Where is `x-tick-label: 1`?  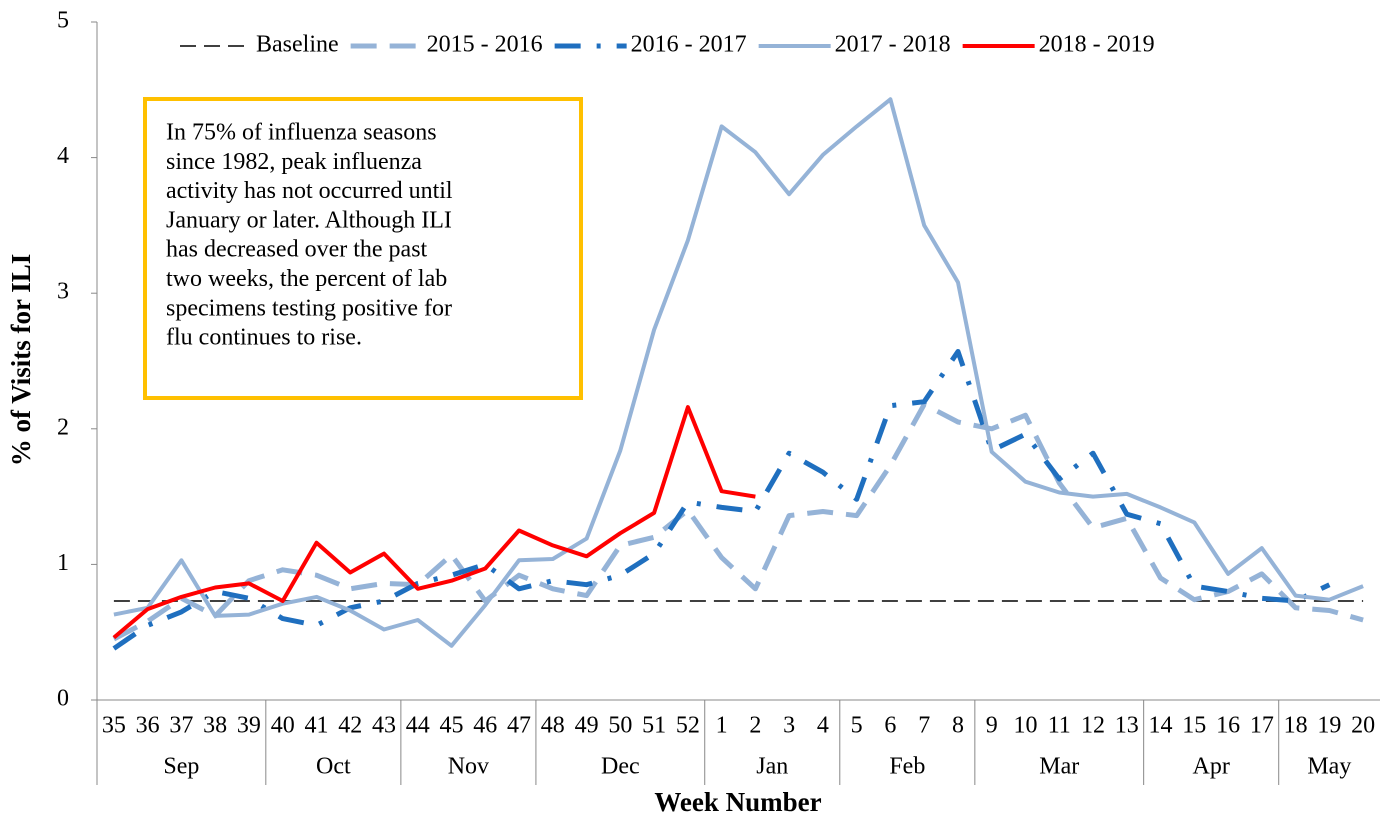 x-tick-label: 1 is located at coordinates (722, 726).